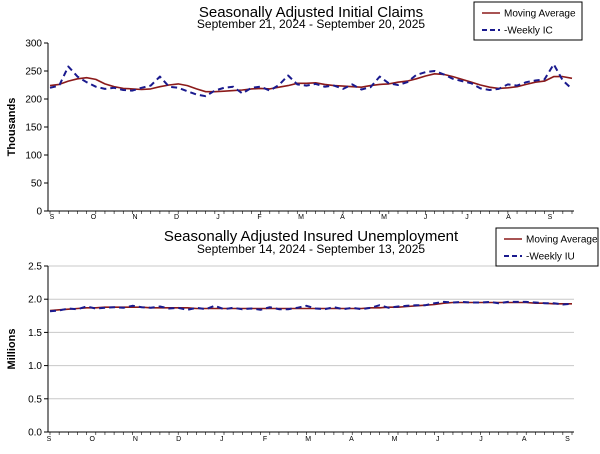 This screenshot has width=600, height=454. Describe the element at coordinates (528, 31) in the screenshot. I see `legend-label: -Weekly IC` at that location.